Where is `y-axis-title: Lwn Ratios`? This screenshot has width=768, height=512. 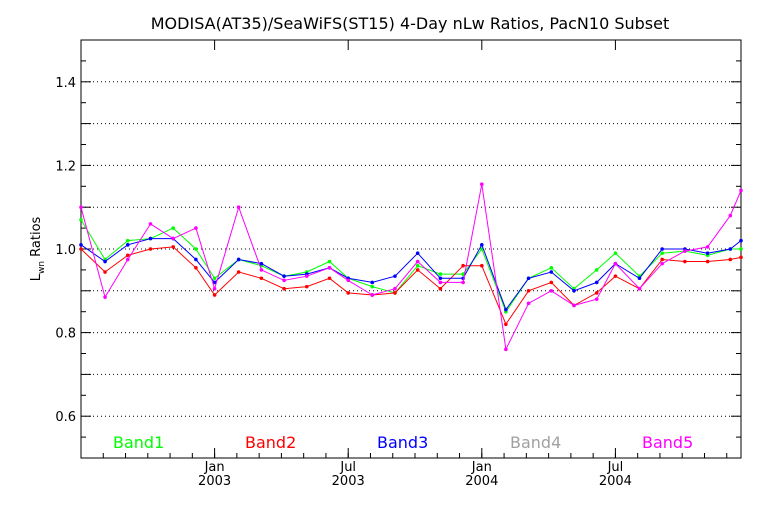
y-axis-title: Lwn Ratios is located at coordinates (38, 248).